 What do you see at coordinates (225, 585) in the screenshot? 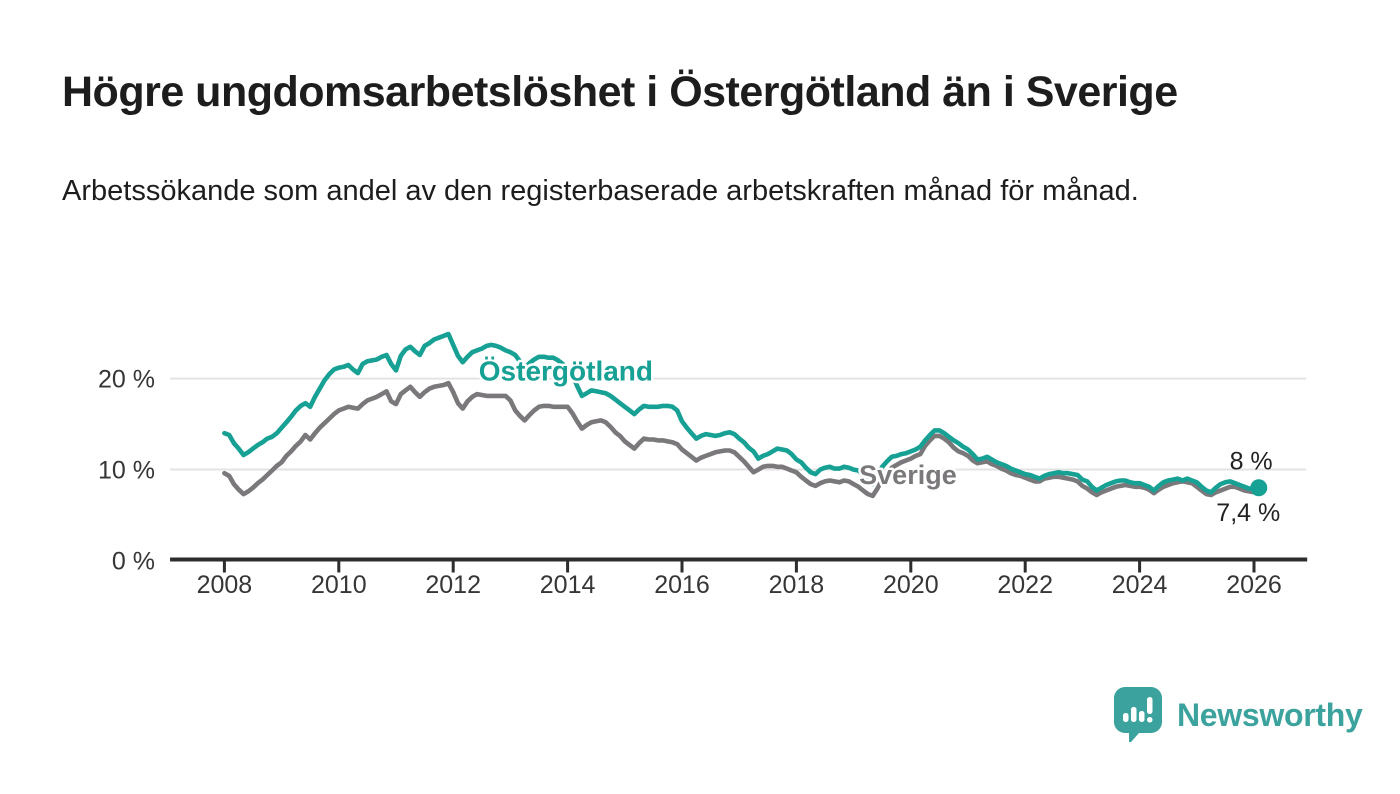
I see `x-tick-label-2008: 2008` at bounding box center [225, 585].